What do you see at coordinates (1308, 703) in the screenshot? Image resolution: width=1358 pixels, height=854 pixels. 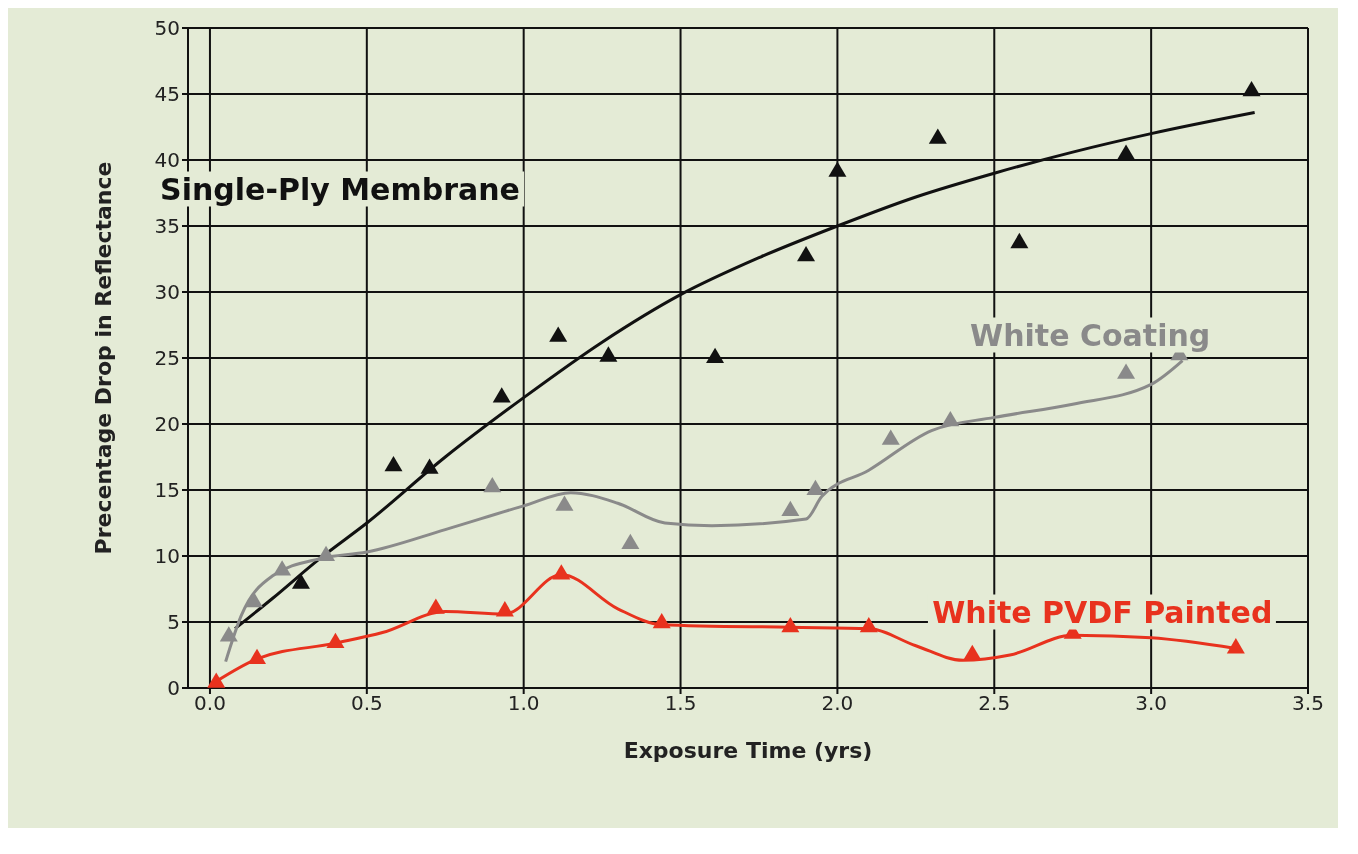 I see `x-tick-label: 3.5` at bounding box center [1308, 703].